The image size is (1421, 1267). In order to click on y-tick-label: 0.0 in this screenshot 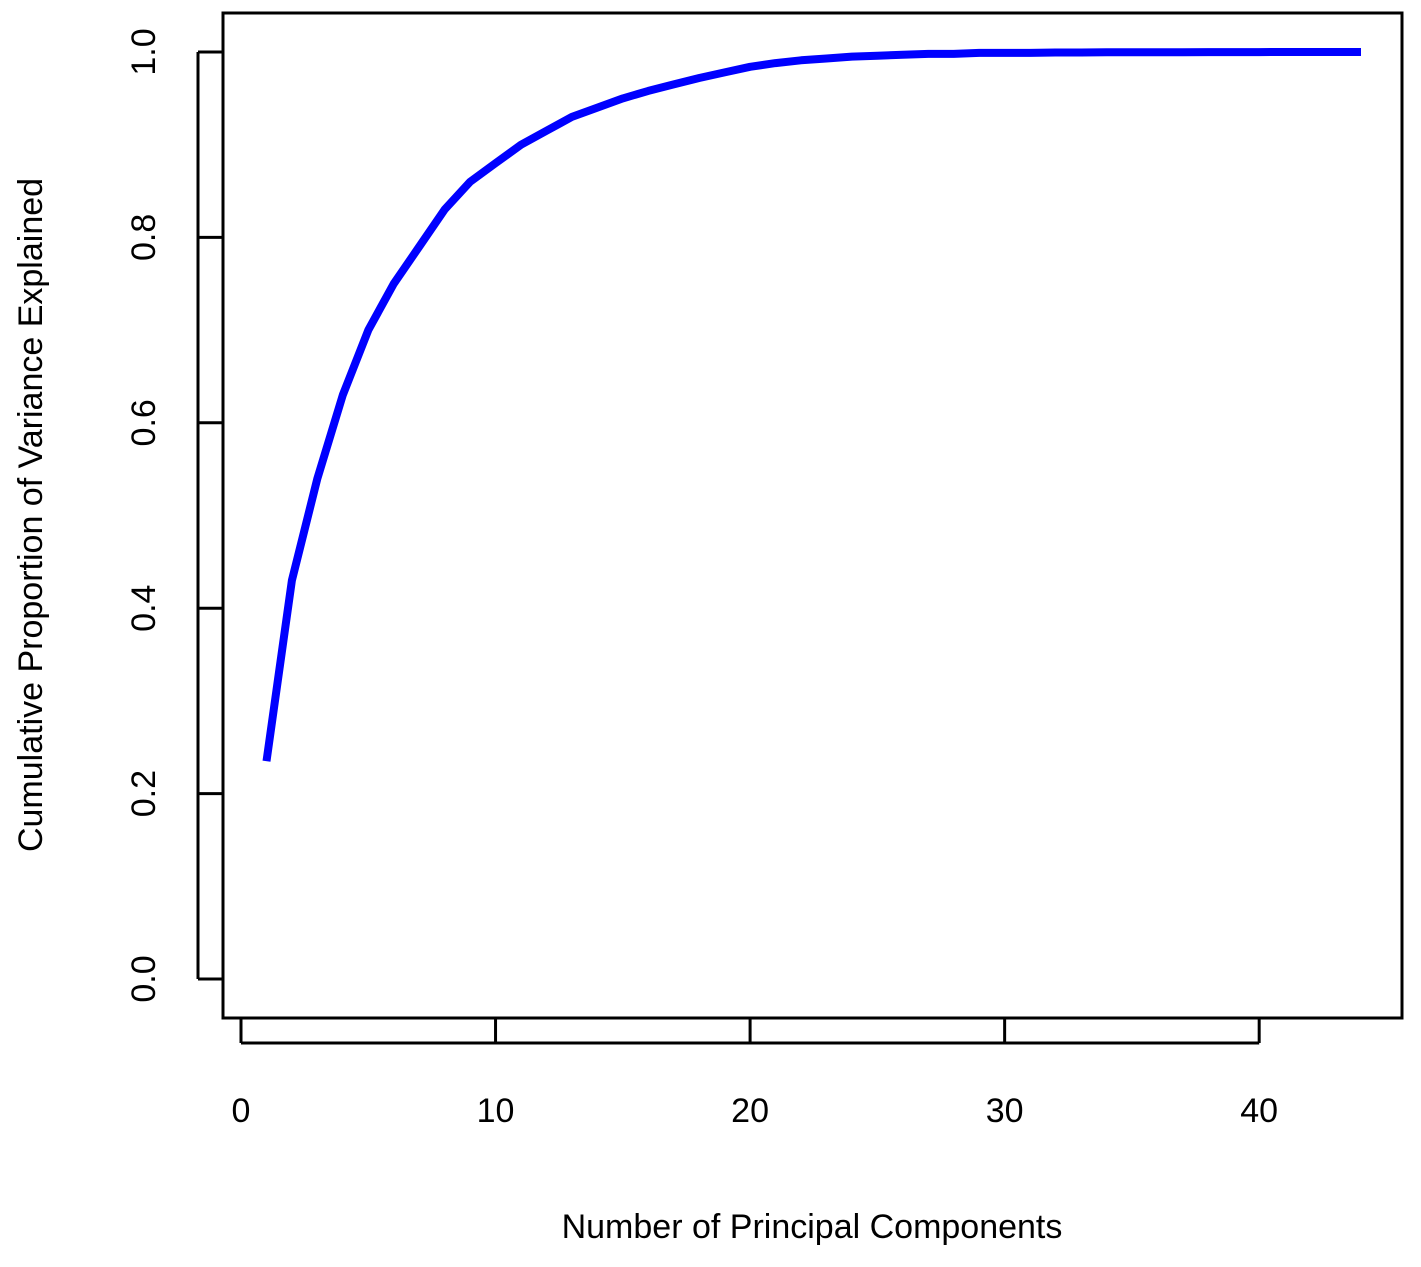, I will do `click(144, 978)`.